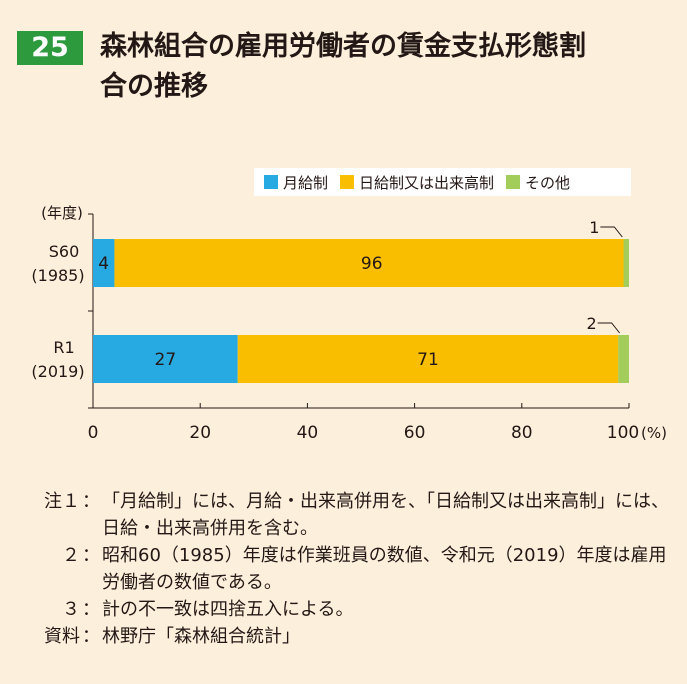  What do you see at coordinates (228, 609) in the screenshot?
I see `note-text: 計の不一致は四捨五入による。` at bounding box center [228, 609].